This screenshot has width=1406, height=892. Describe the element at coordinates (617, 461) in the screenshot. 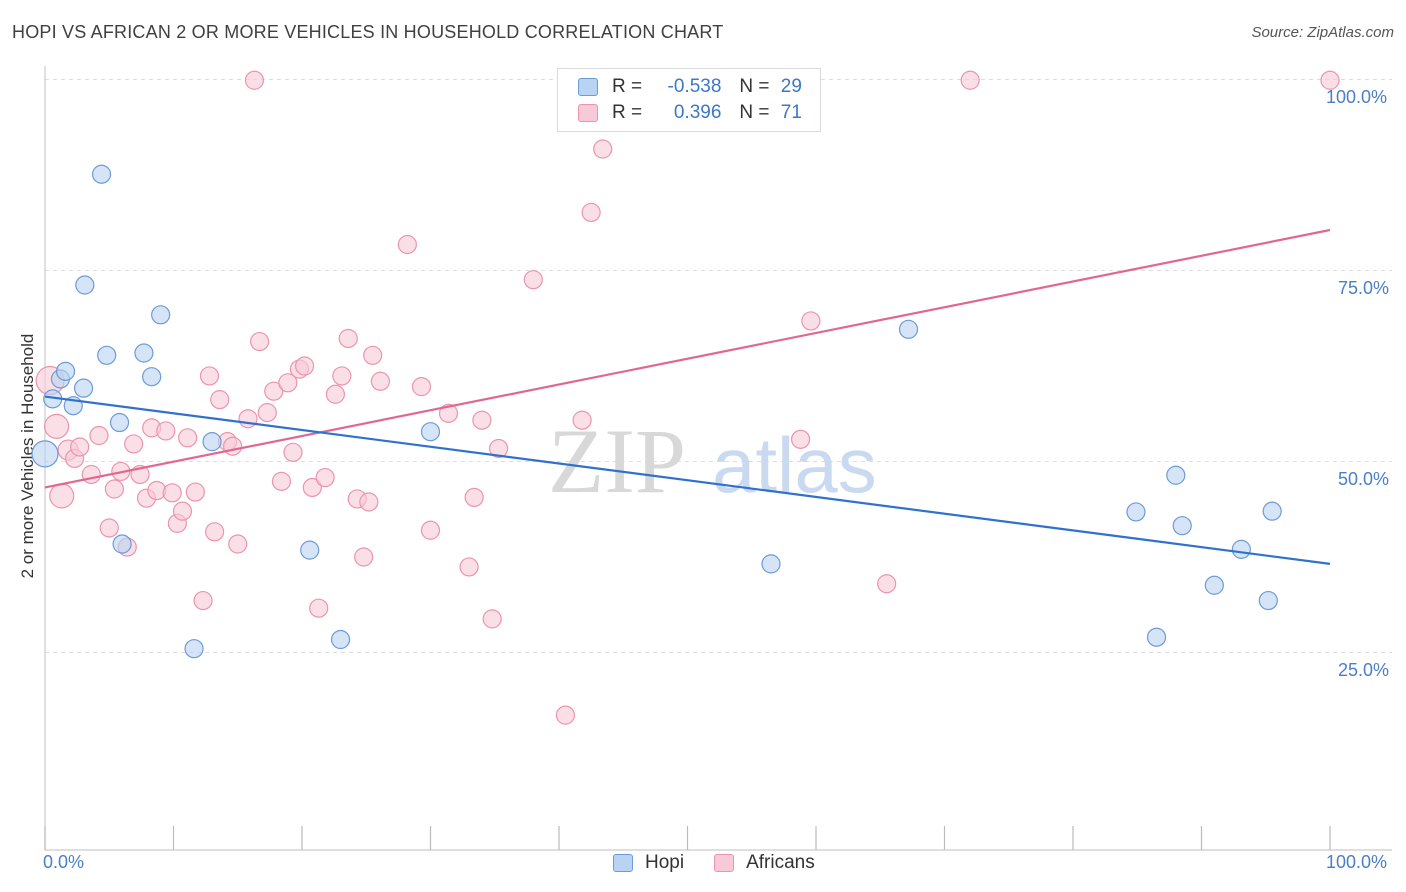

I see `watermark-zip: ZIP` at that location.